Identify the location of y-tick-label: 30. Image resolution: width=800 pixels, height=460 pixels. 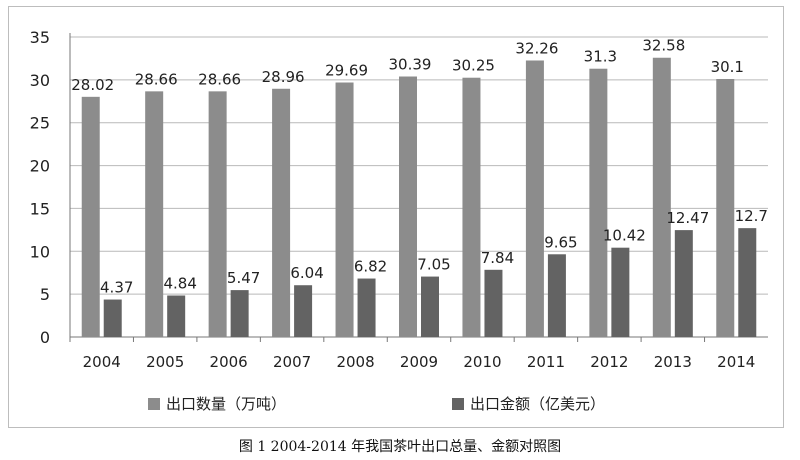
(40, 80).